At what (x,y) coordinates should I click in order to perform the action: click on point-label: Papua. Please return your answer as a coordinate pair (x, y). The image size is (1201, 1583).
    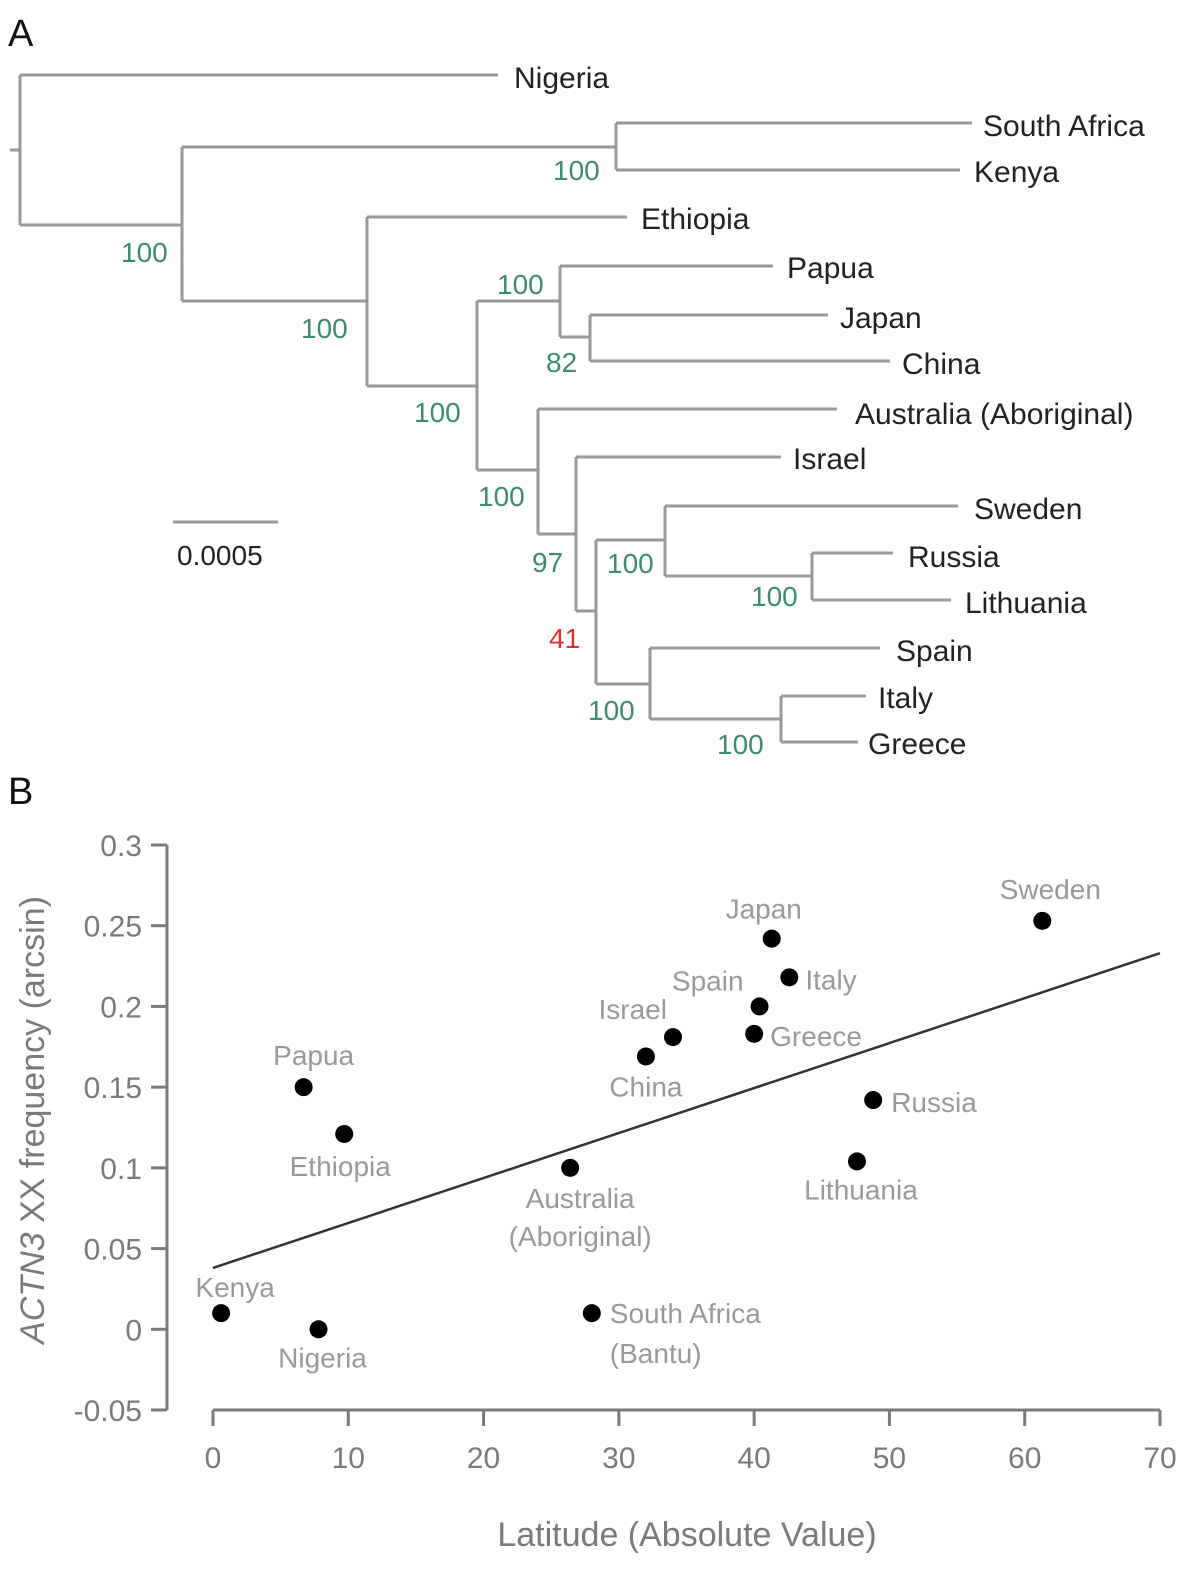
    Looking at the image, I should click on (313, 1055).